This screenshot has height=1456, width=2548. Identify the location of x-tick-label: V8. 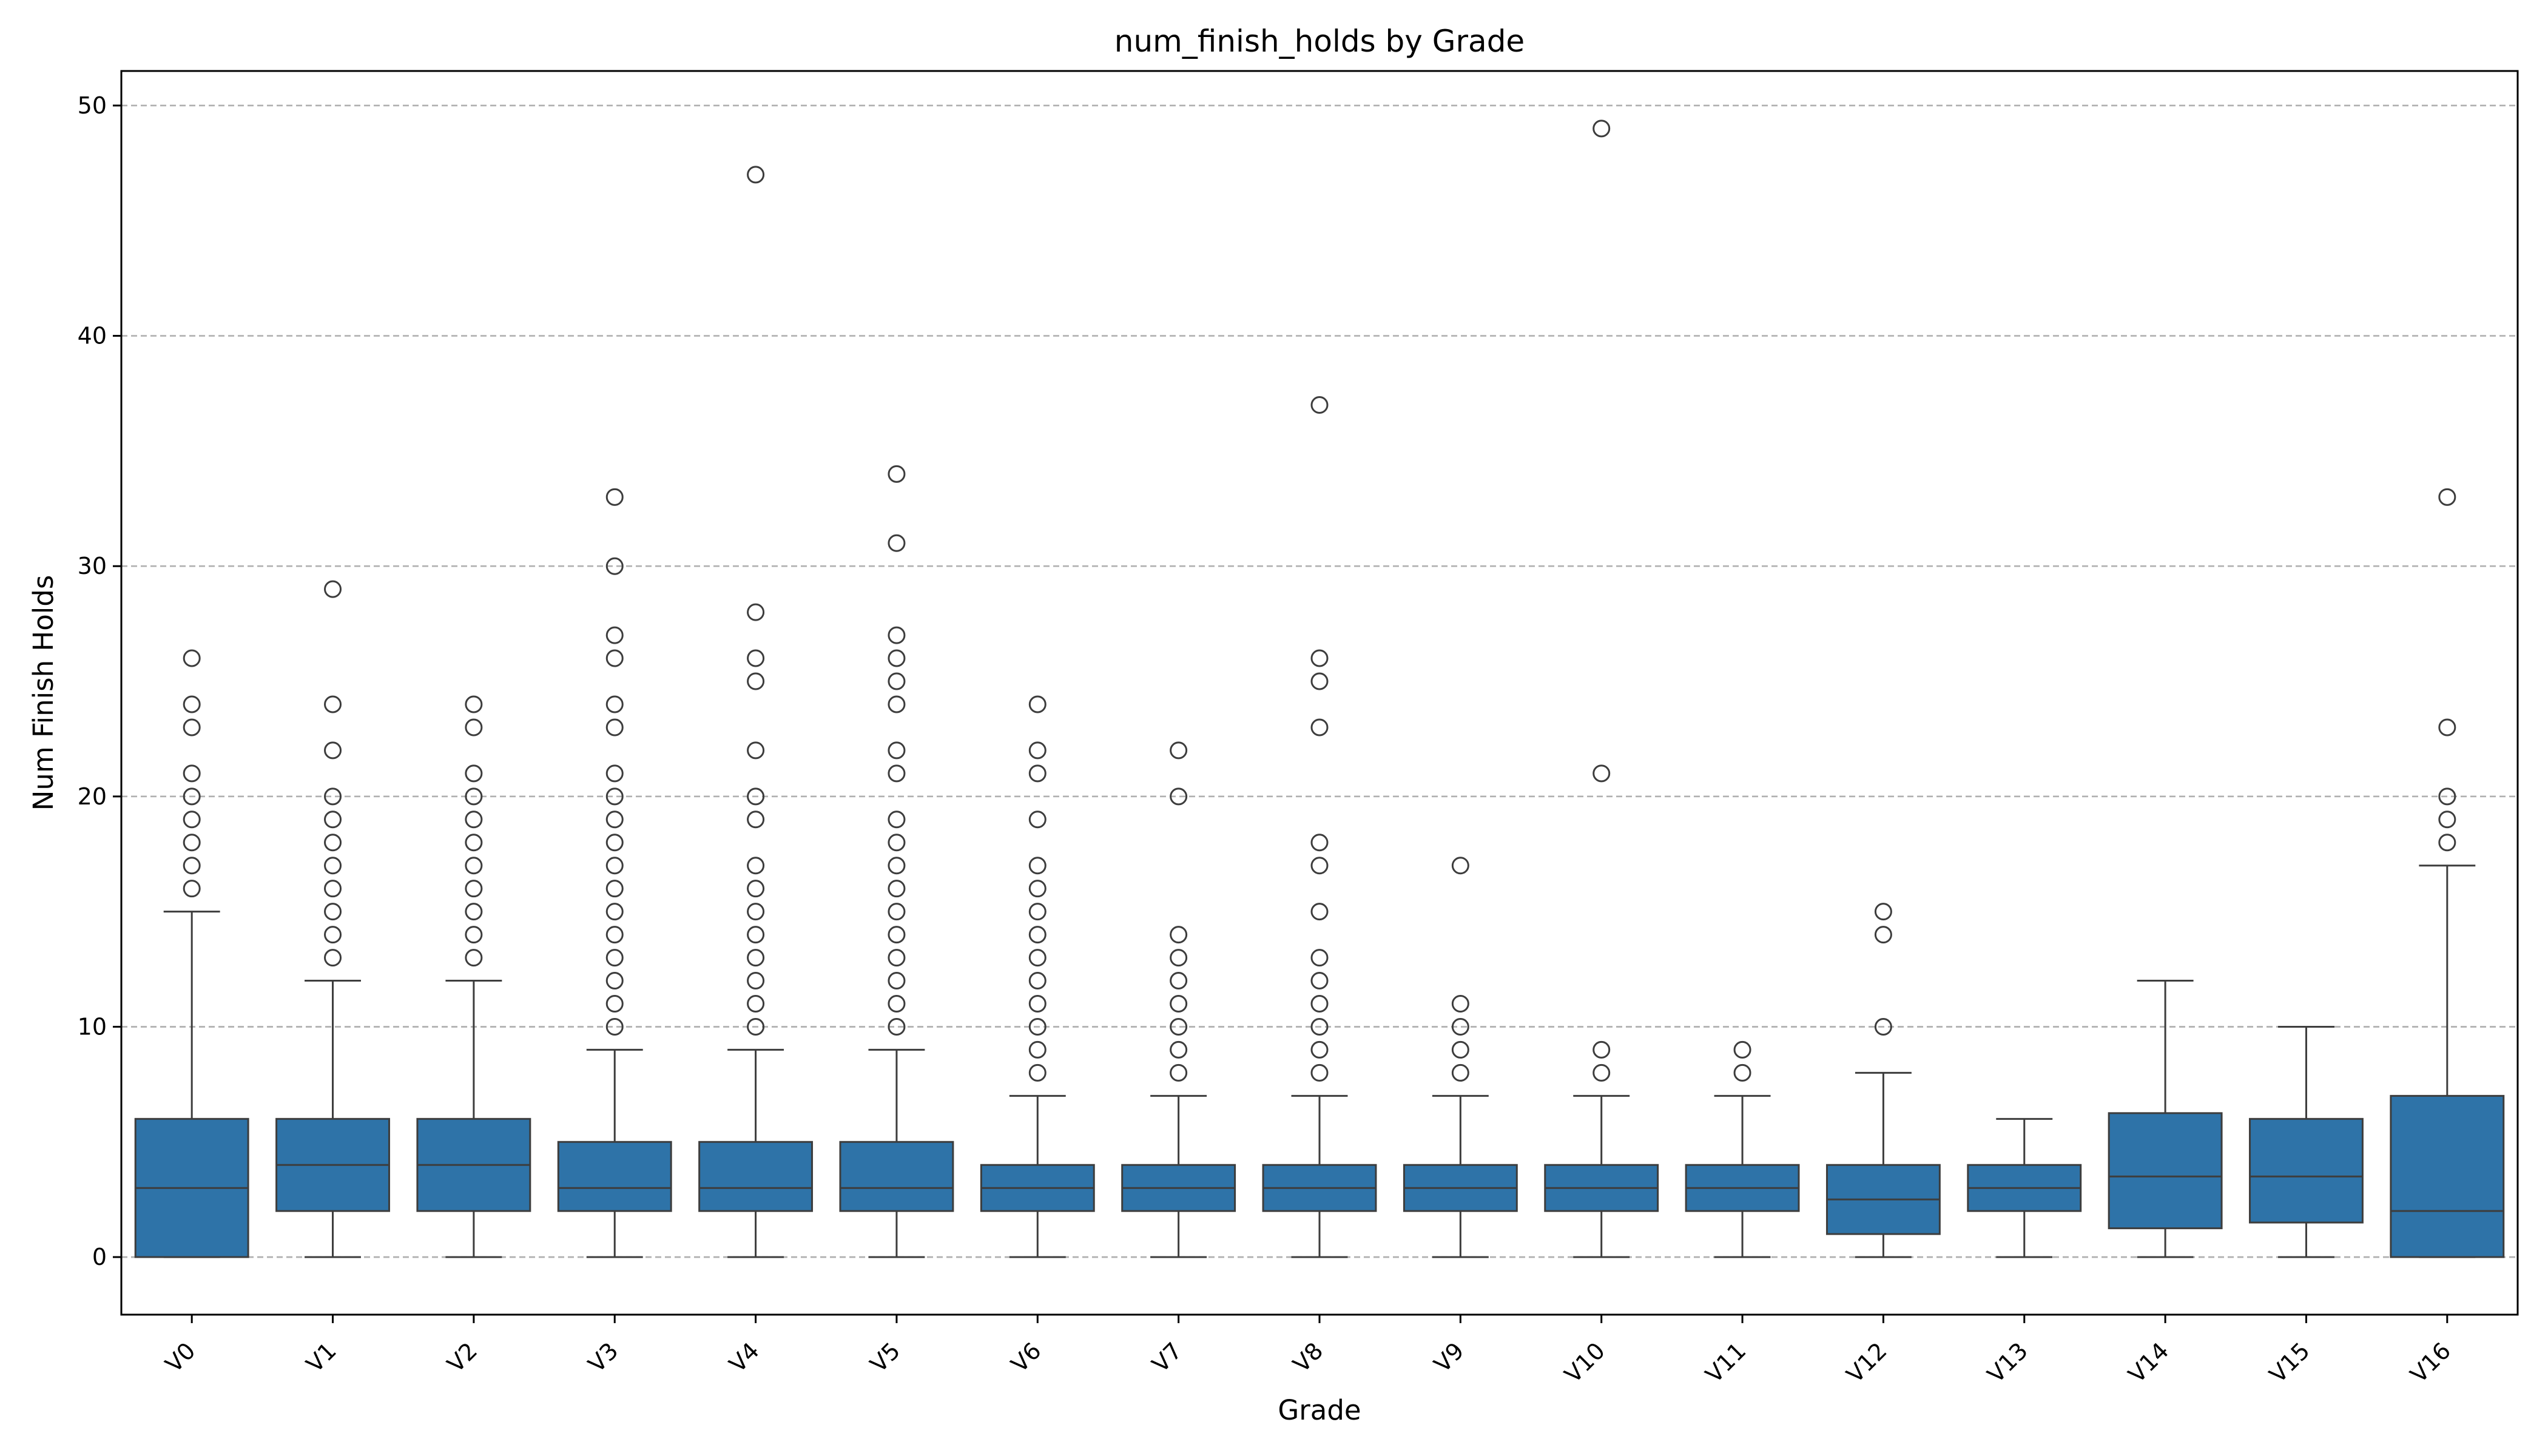
(1308, 1357).